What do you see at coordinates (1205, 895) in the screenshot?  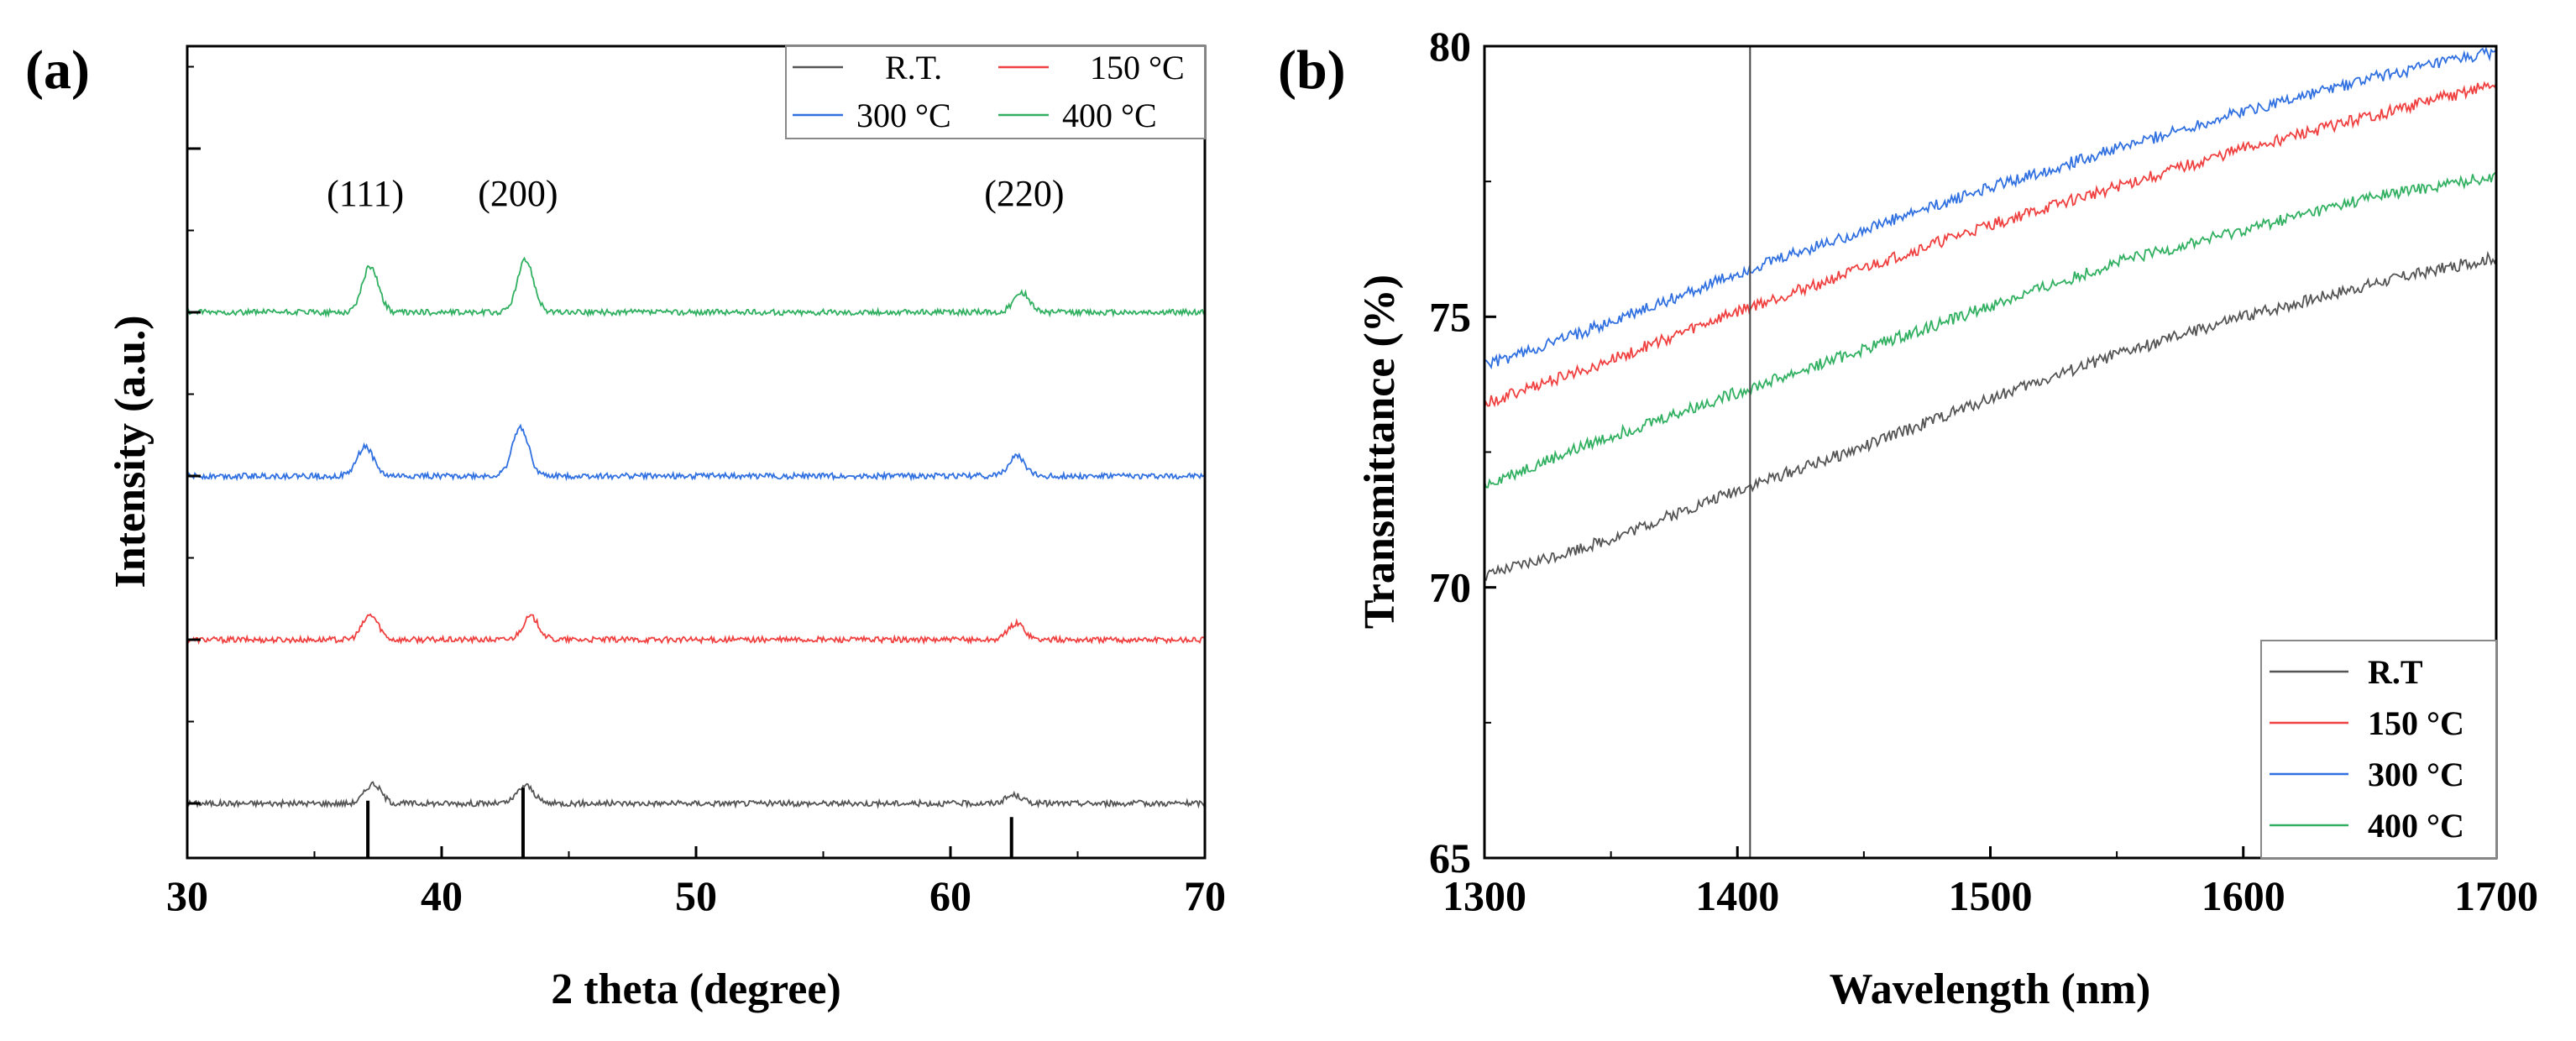 I see `panel-a-x-tick-label: 70` at bounding box center [1205, 895].